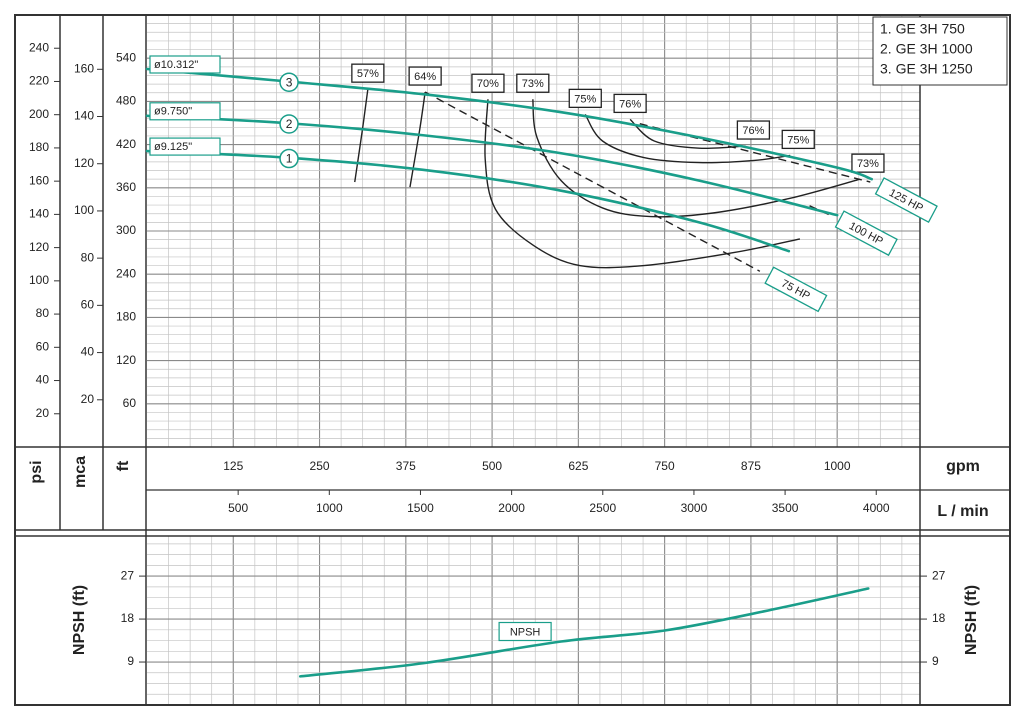 The height and width of the screenshot is (720, 1024). What do you see at coordinates (602, 508) in the screenshot?
I see `lmin-tick-label: 2500` at bounding box center [602, 508].